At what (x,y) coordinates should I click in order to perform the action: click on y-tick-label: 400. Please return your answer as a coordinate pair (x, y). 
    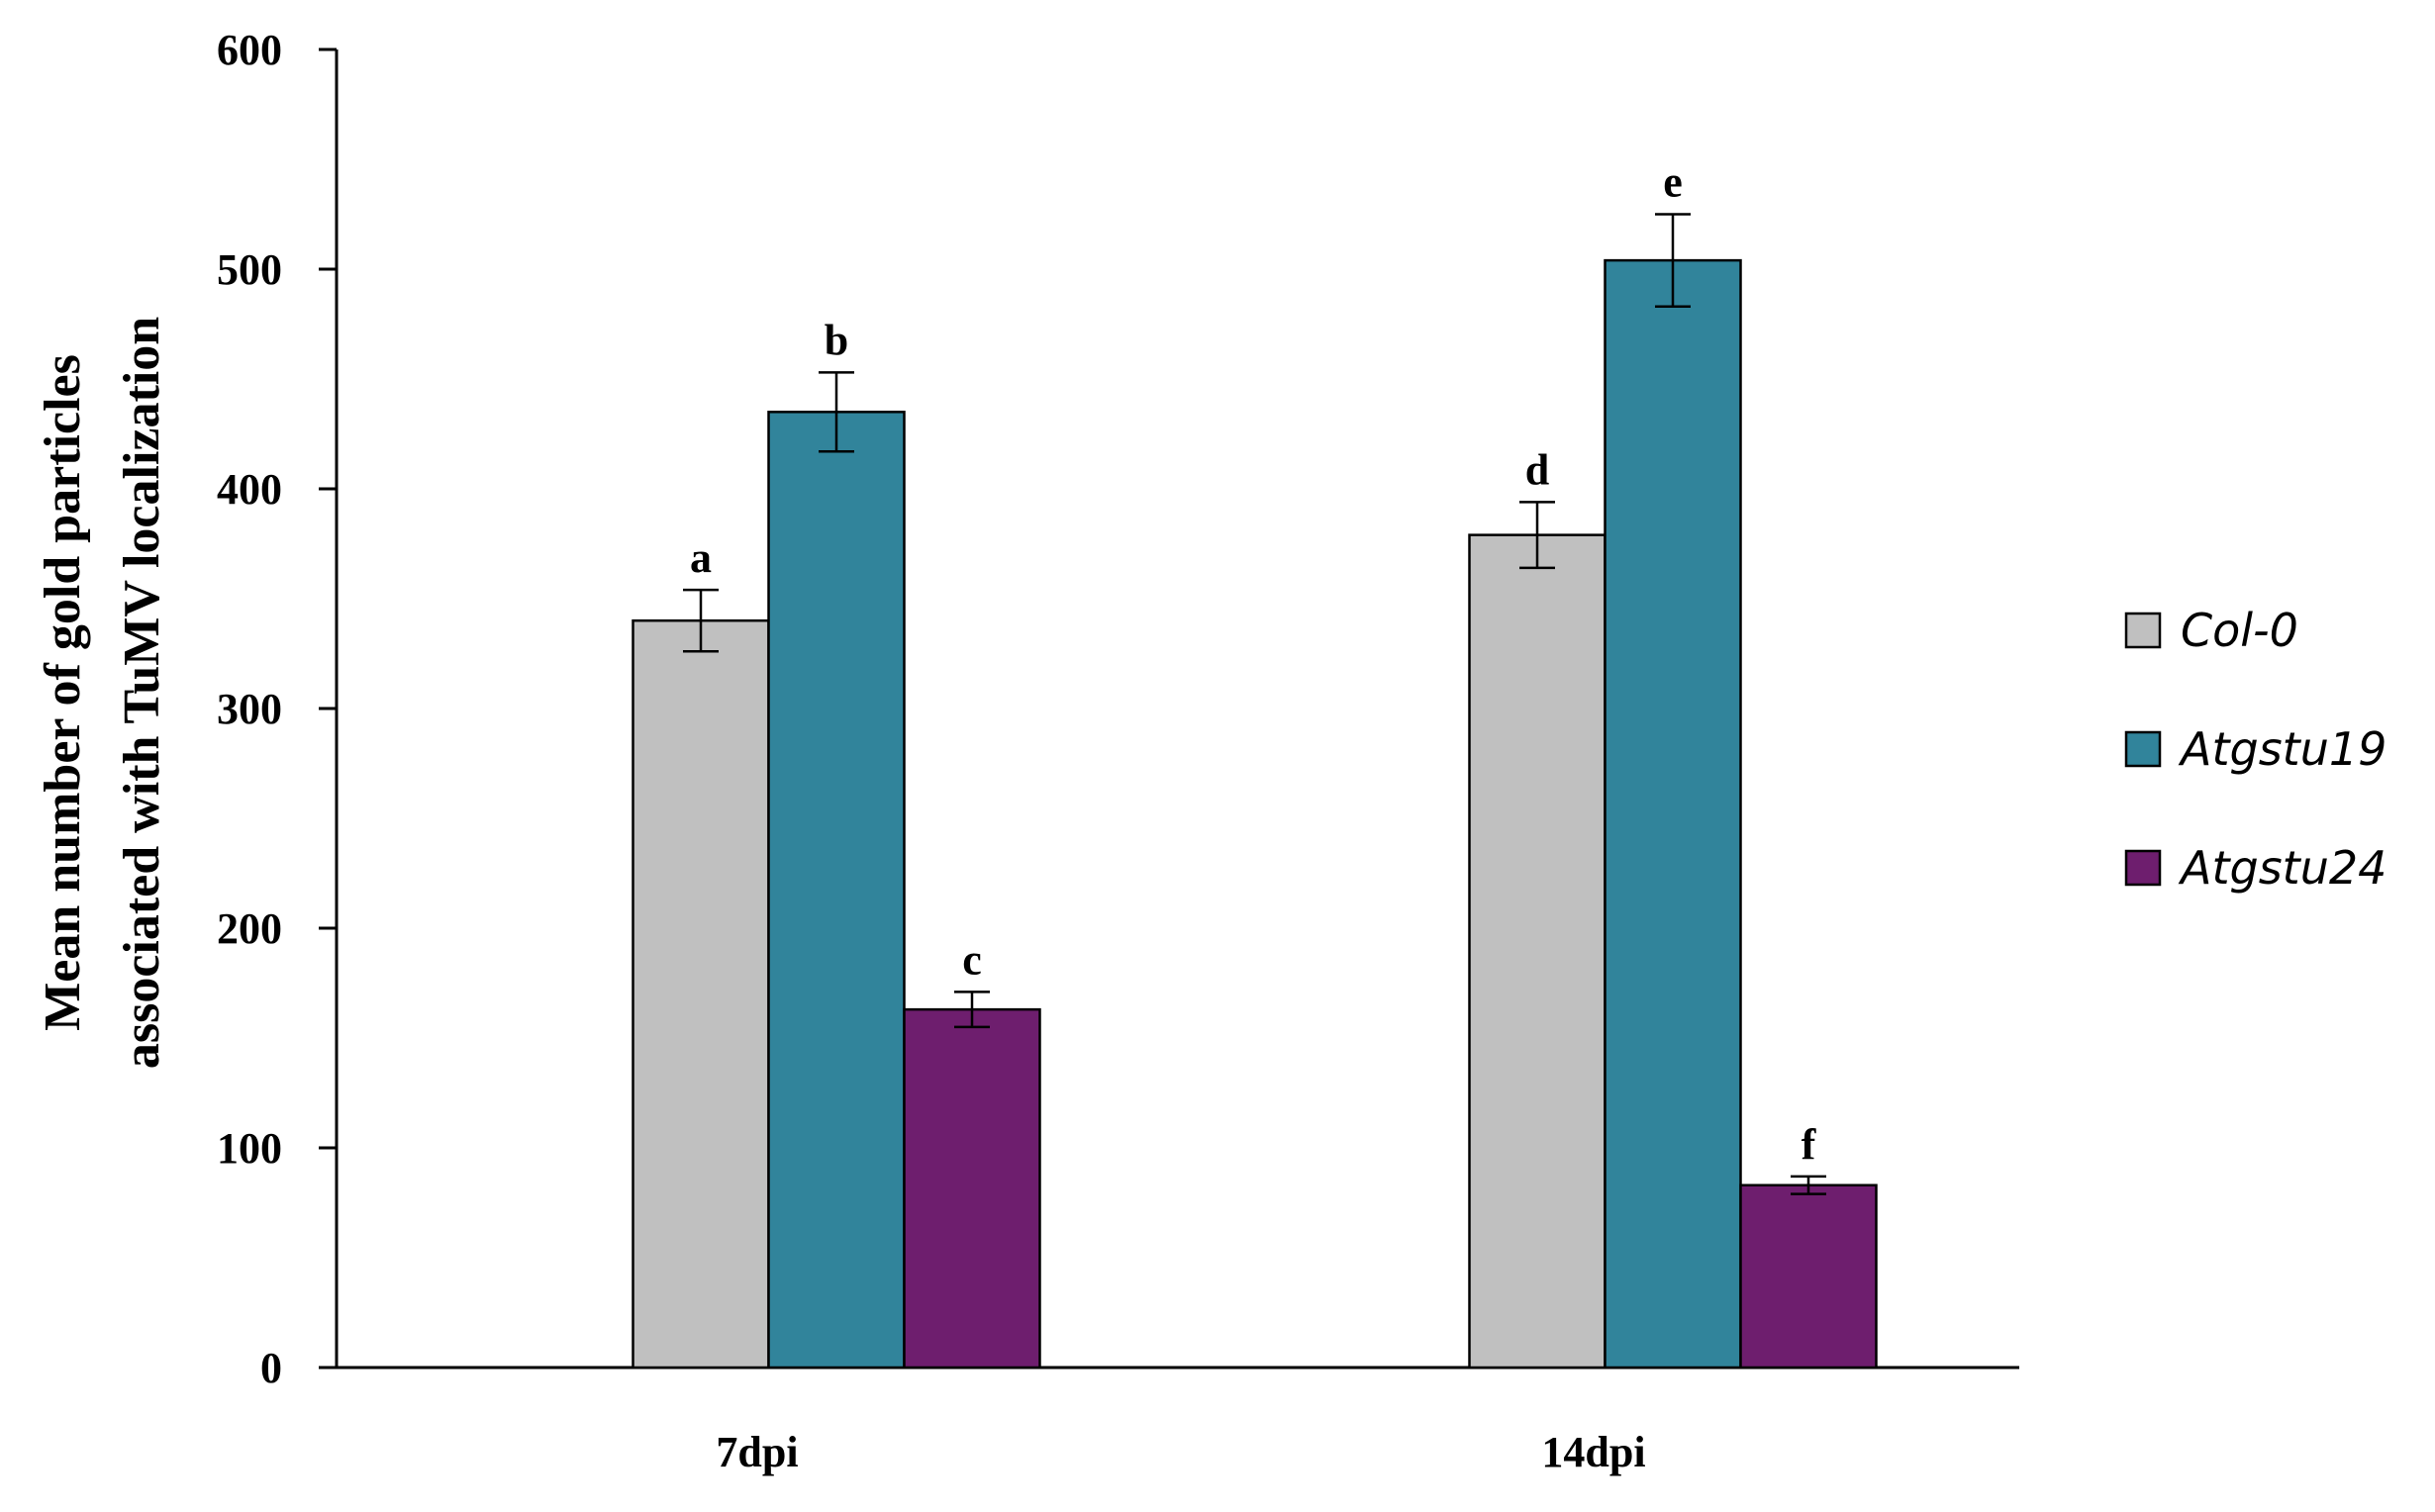
    Looking at the image, I should click on (250, 490).